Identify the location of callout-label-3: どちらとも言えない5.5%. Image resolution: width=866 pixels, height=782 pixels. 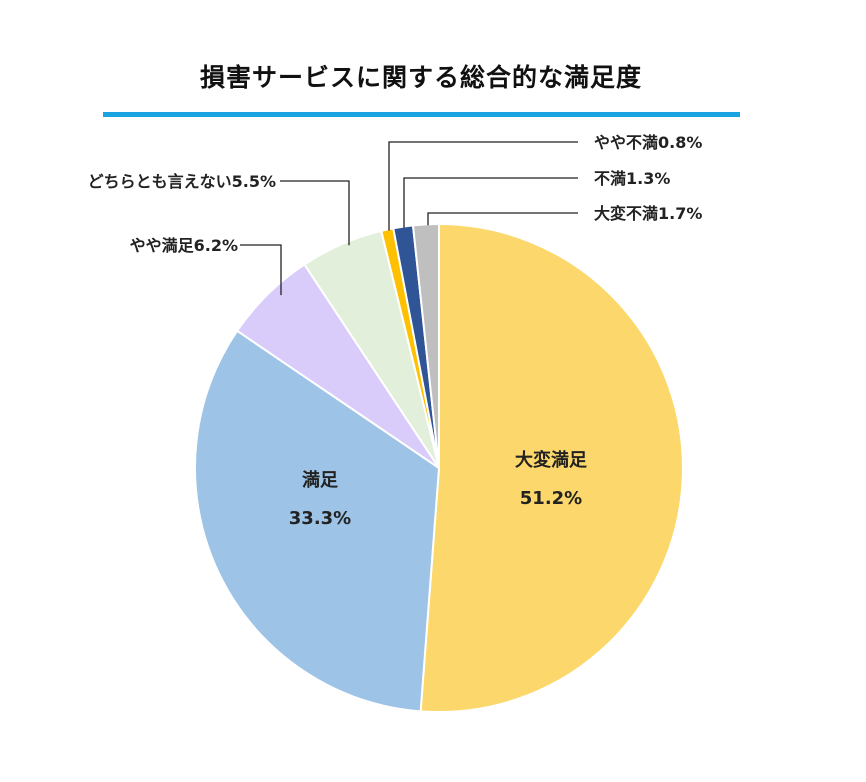
(182, 181).